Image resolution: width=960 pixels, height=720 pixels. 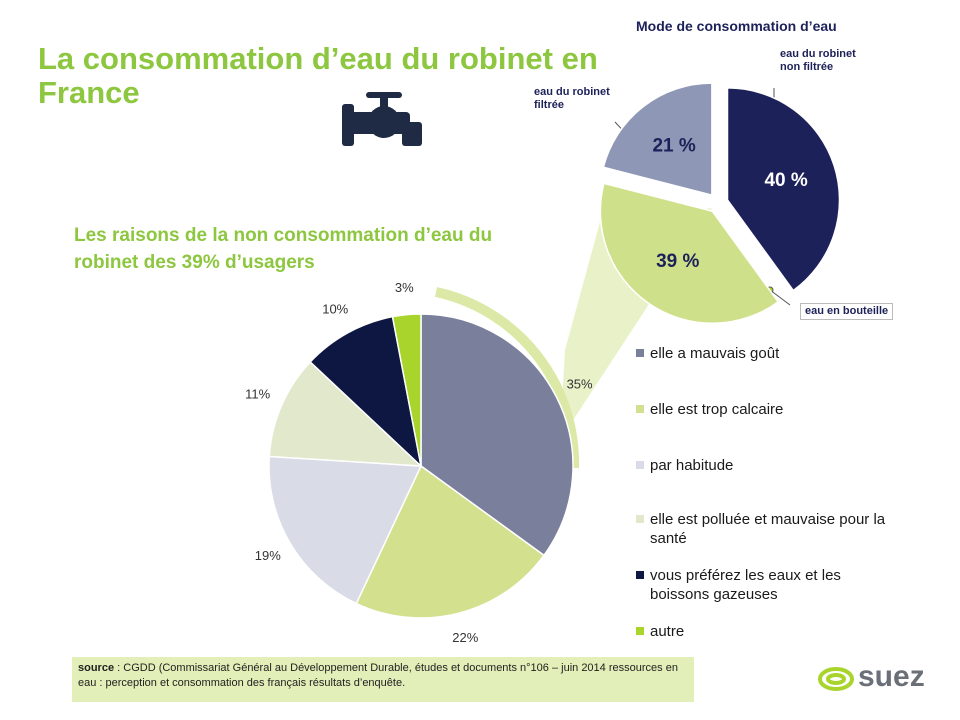 What do you see at coordinates (404, 287) in the screenshot?
I see `value-label: 3%` at bounding box center [404, 287].